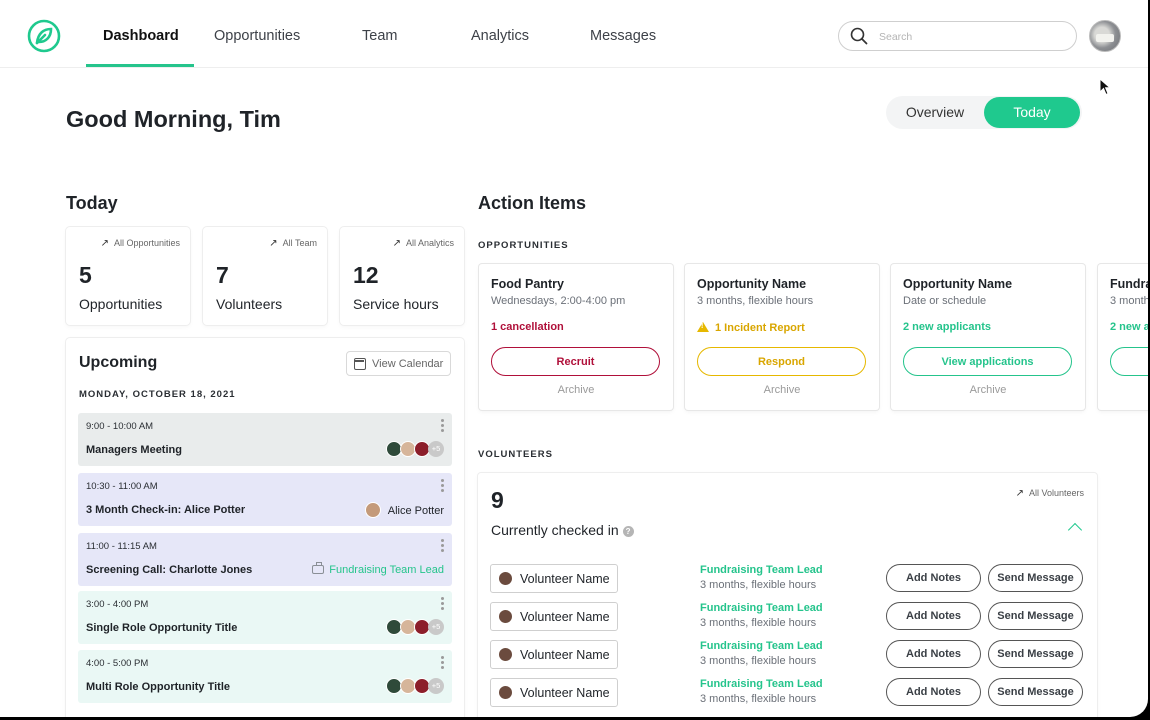  Describe the element at coordinates (623, 36) in the screenshot. I see `tab-messages: Messages` at that location.